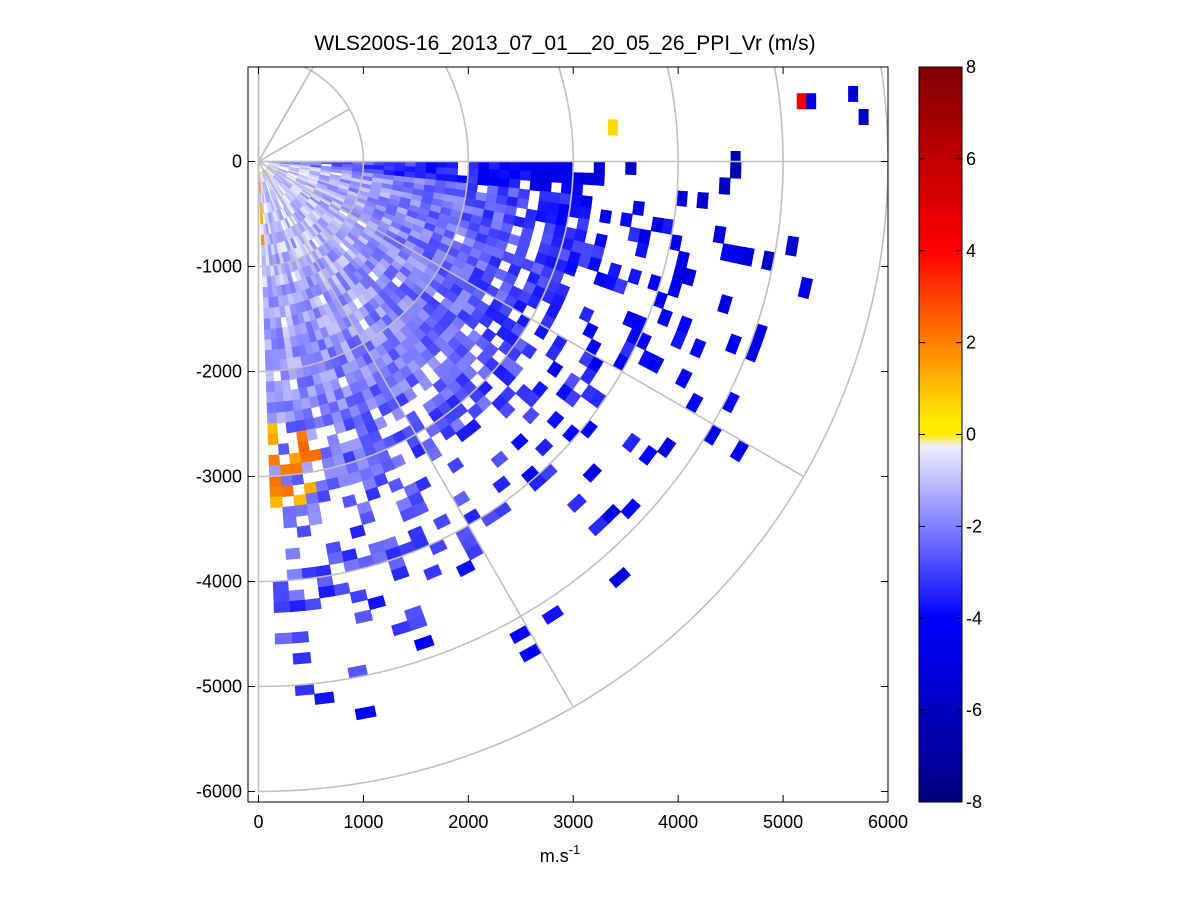  I want to click on y-tick-label: 0, so click(237, 162).